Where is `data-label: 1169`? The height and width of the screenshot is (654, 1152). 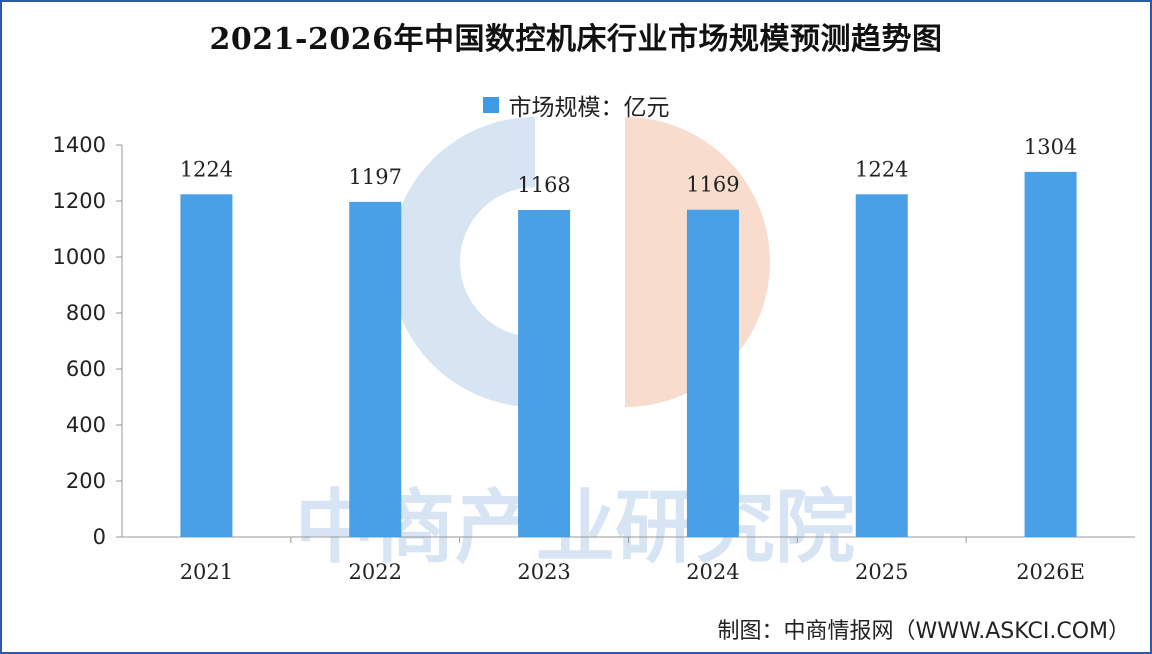 data-label: 1169 is located at coordinates (712, 185).